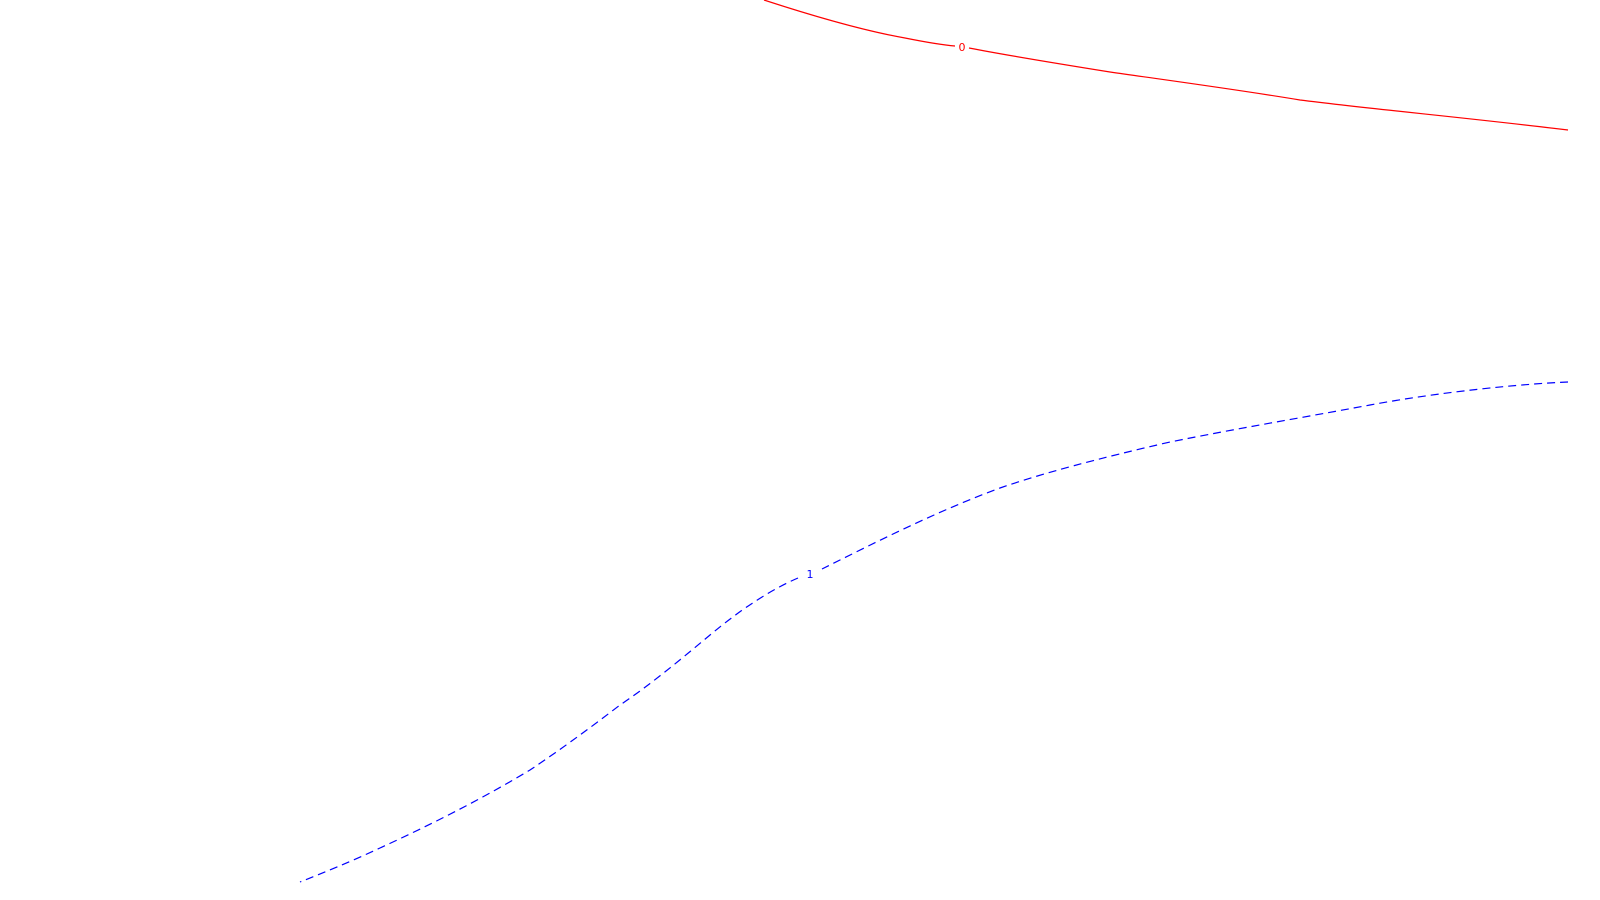  I want to click on contour-line-0: 0, so click(1166, 65).